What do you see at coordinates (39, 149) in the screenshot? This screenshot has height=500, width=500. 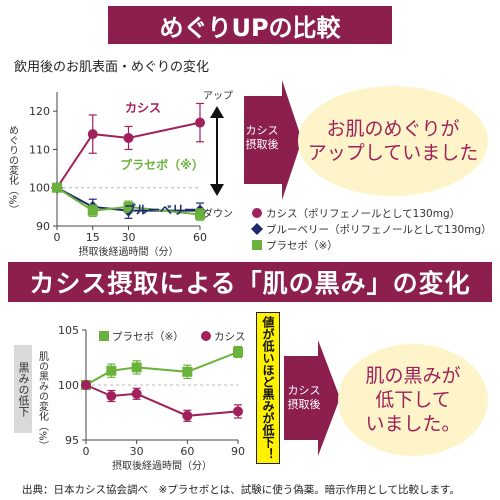 I see `chart1-ytick-label: 110` at bounding box center [39, 149].